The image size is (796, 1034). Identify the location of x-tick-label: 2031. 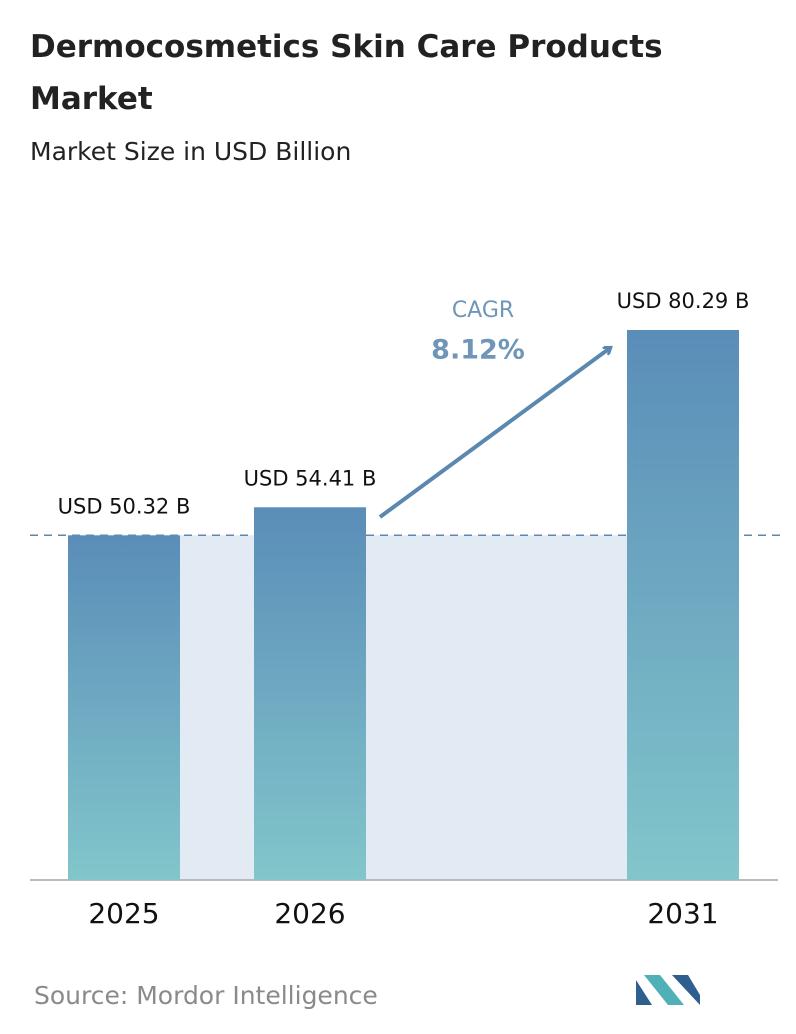
(682, 913).